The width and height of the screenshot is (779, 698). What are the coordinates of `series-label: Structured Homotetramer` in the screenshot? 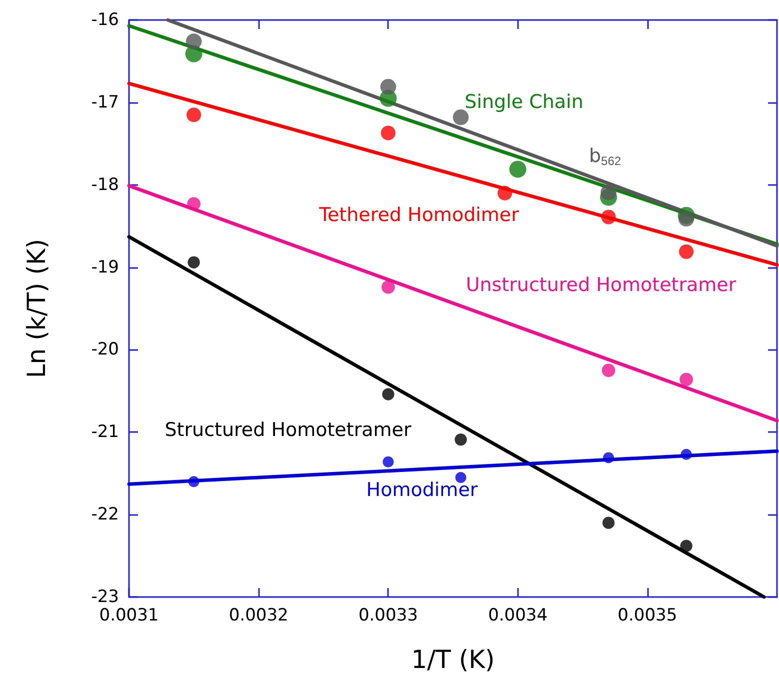 It's located at (288, 430).